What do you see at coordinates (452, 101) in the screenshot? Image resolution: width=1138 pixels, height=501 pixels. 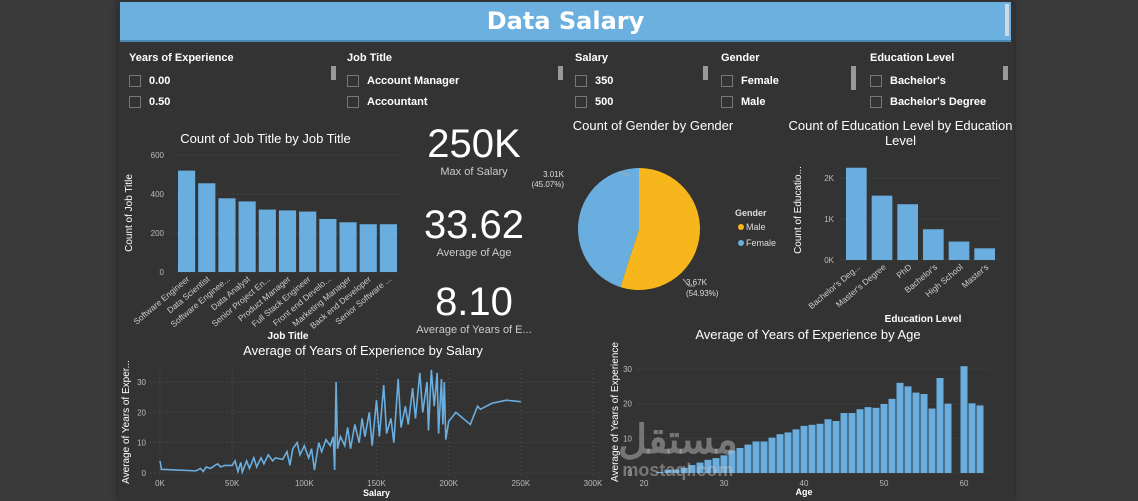 I see `slicer-item: Accountant` at bounding box center [452, 101].